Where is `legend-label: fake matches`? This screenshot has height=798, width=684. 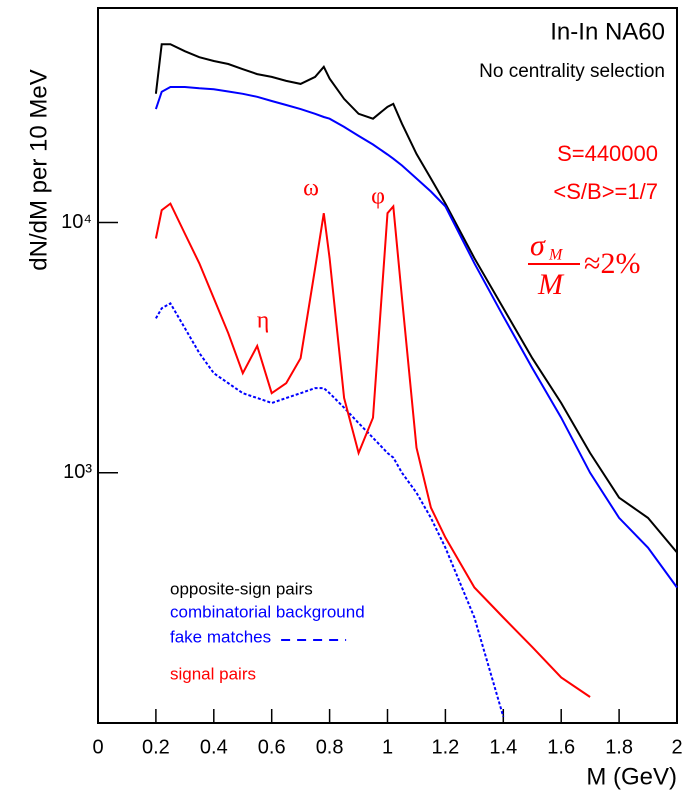 legend-label: fake matches is located at coordinates (220, 636).